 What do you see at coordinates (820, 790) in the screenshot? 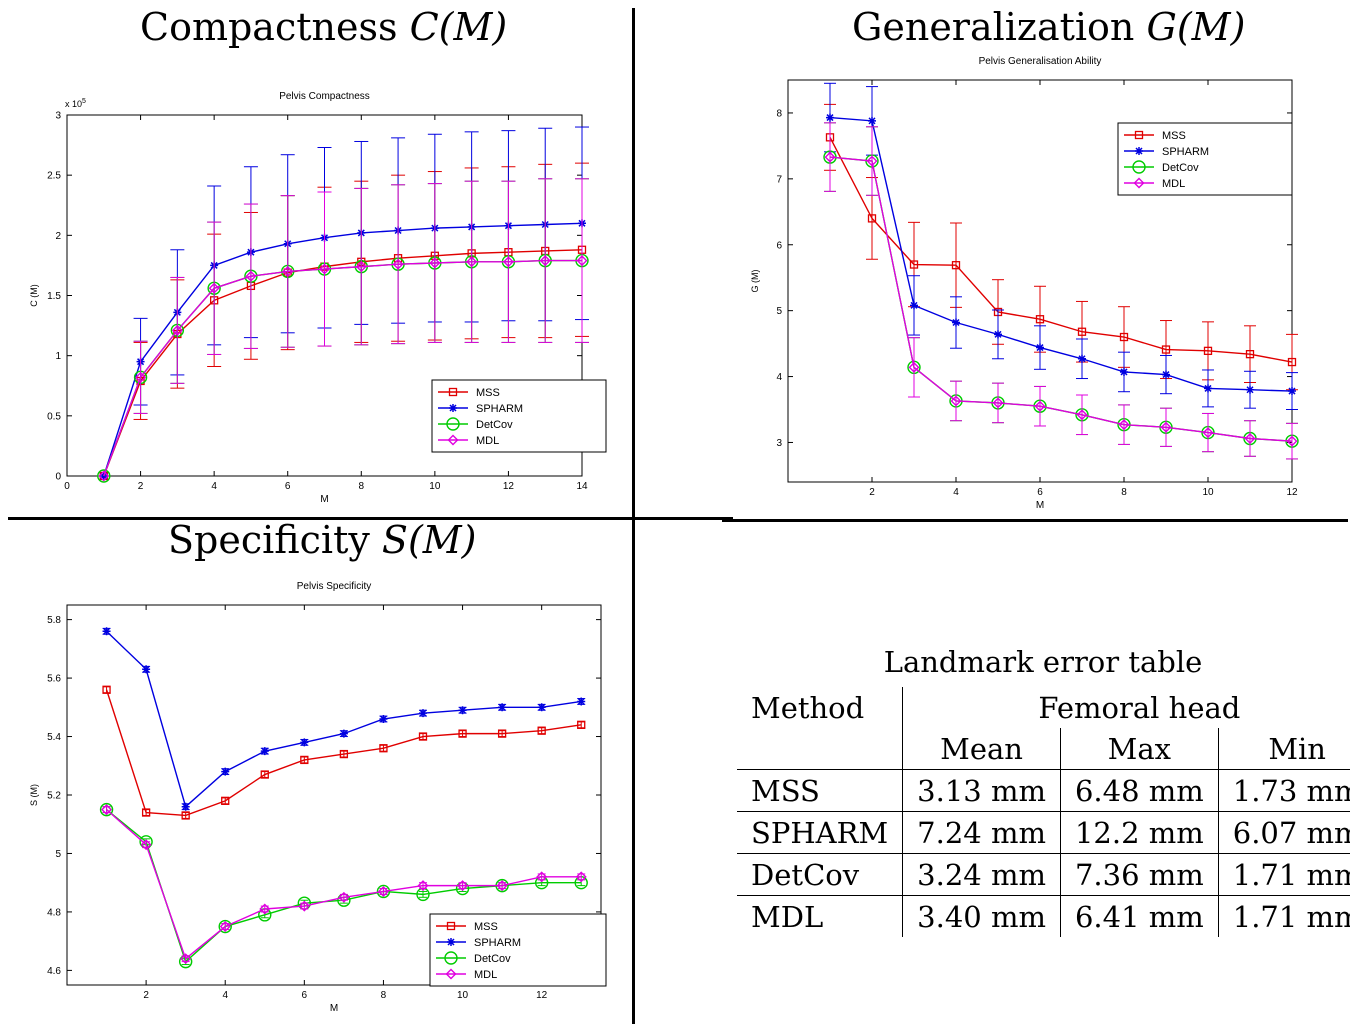
I see `table-cell-method: MSS` at bounding box center [820, 790].